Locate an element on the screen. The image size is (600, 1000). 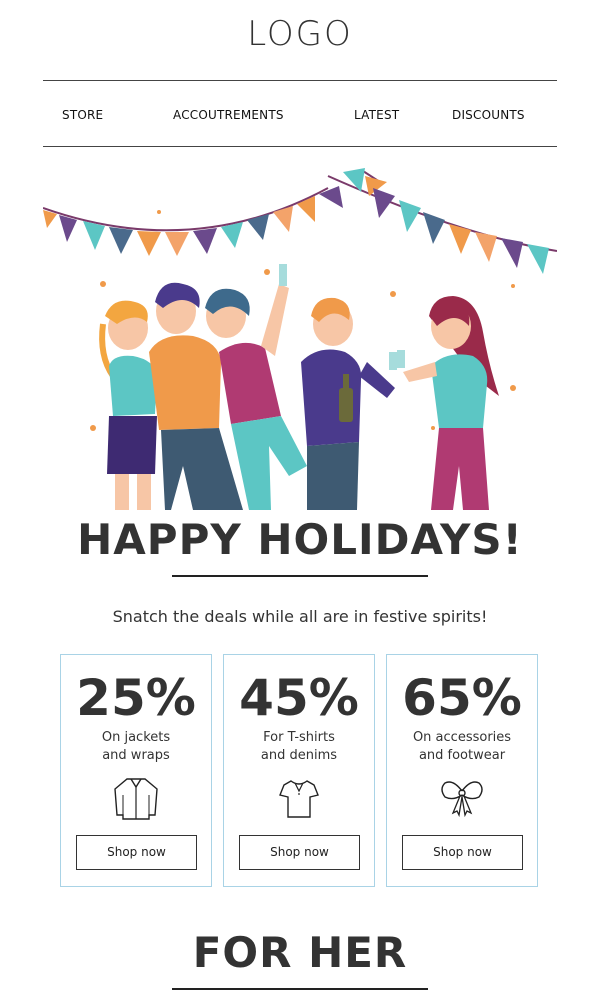
header-divider-top is located at coordinates (300, 80).